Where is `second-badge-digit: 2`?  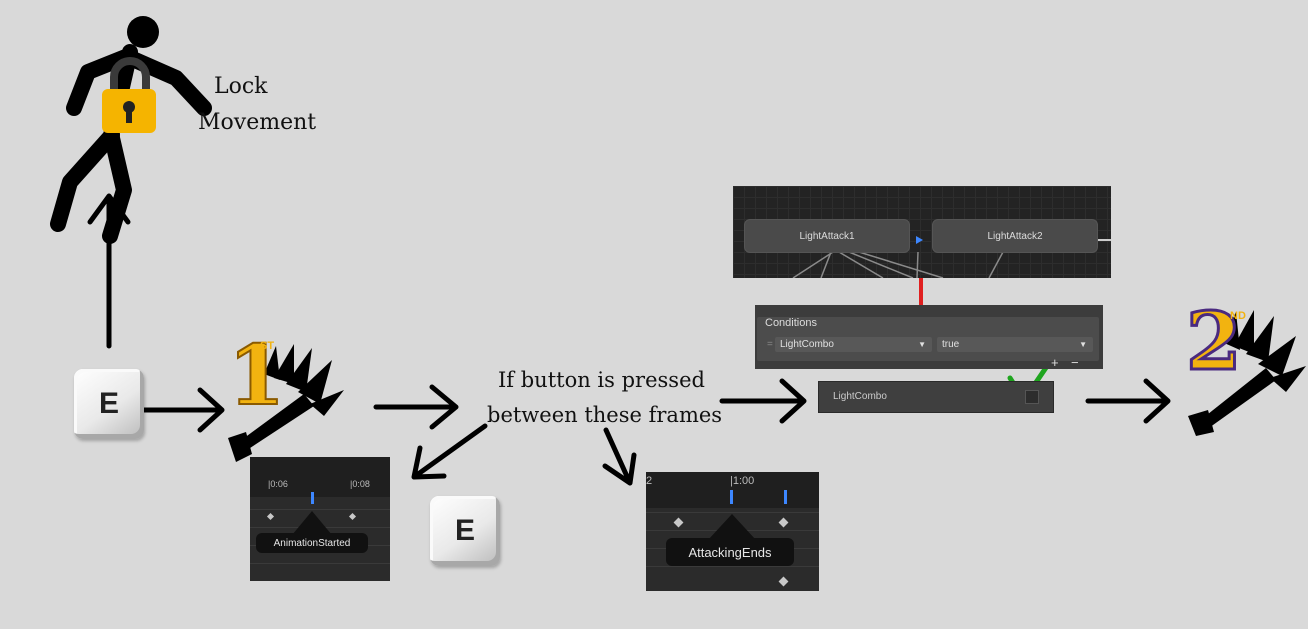 second-badge-digit: 2 is located at coordinates (1214, 341).